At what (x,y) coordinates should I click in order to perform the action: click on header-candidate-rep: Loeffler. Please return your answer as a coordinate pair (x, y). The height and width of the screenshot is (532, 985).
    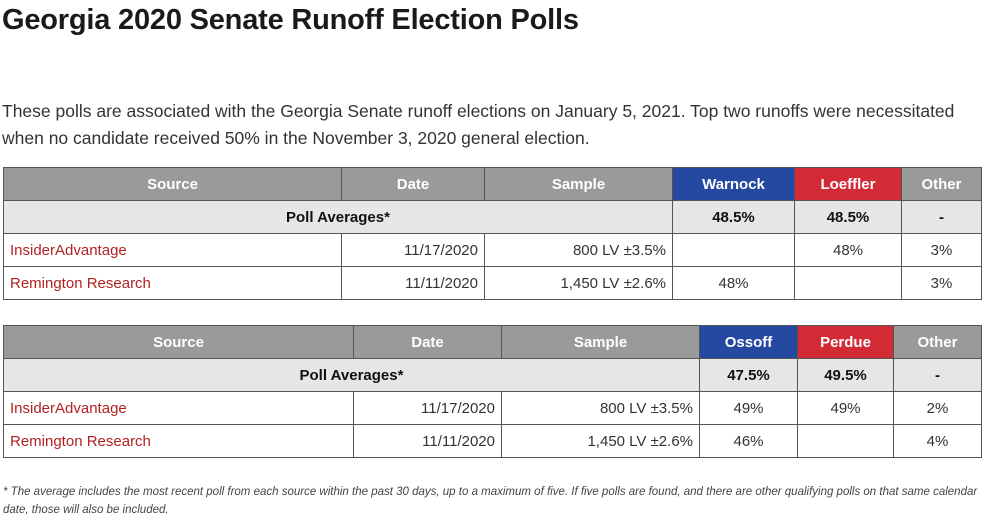
    Looking at the image, I should click on (848, 184).